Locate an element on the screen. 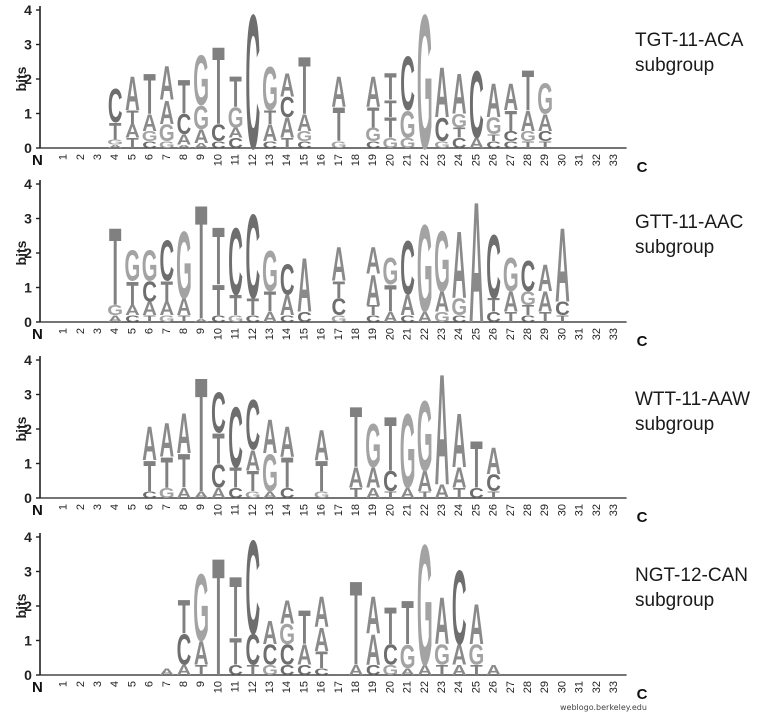  position-label: 11 is located at coordinates (236, 159).